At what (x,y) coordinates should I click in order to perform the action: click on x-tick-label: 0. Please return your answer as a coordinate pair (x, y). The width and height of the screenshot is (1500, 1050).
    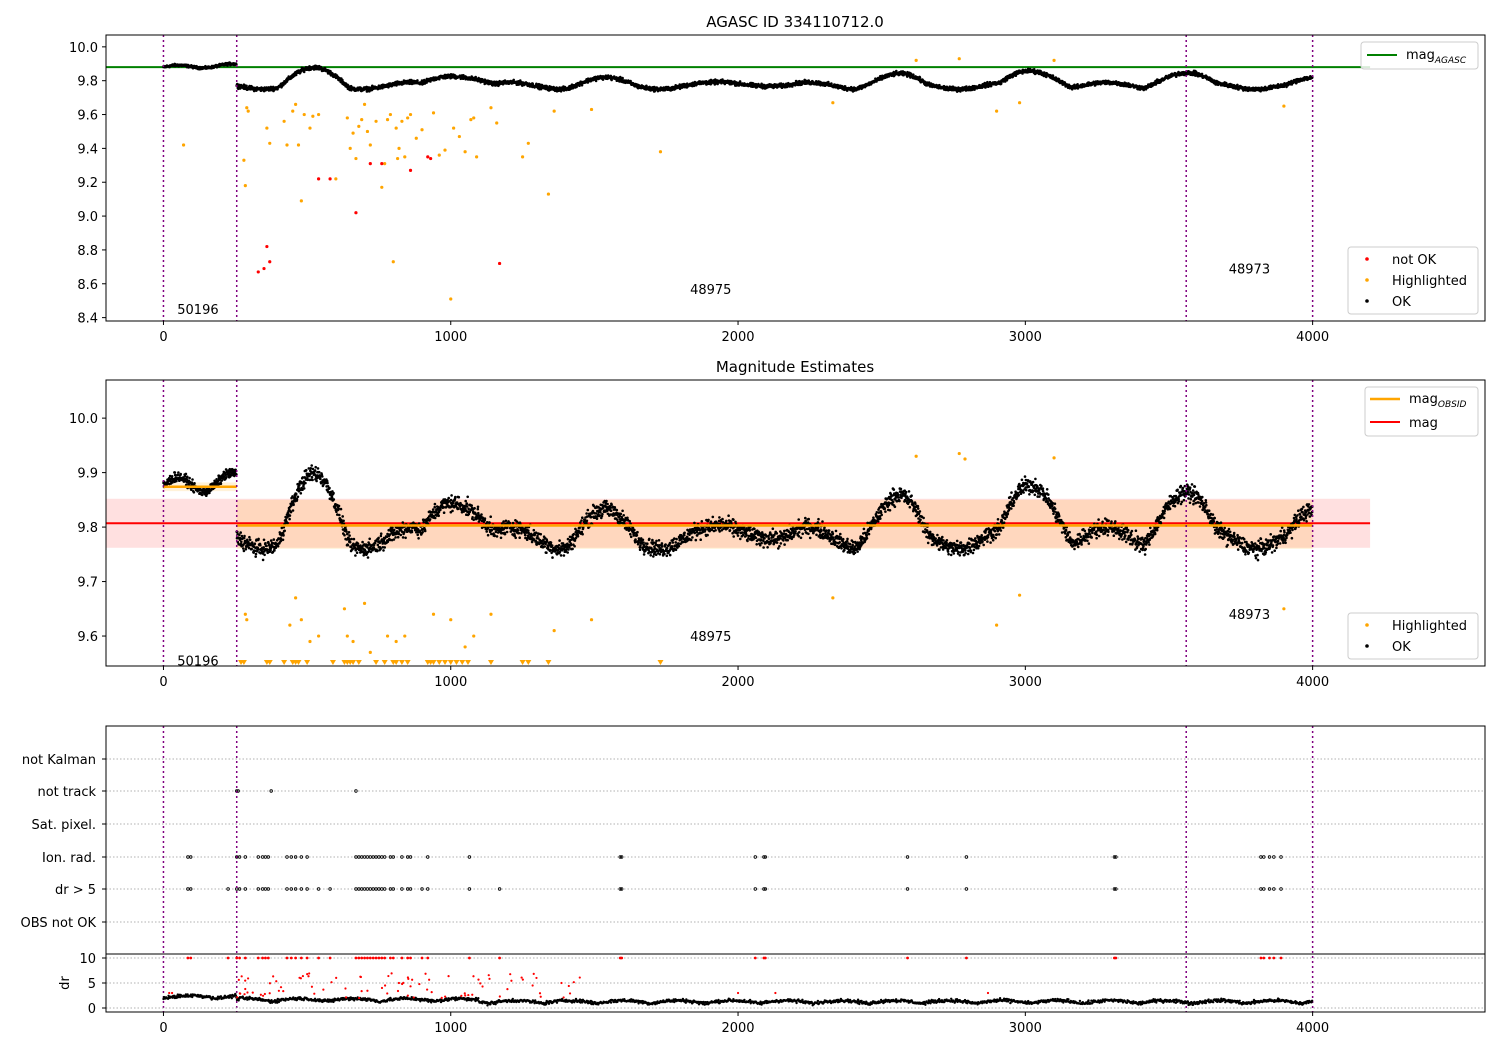
    Looking at the image, I should click on (163, 337).